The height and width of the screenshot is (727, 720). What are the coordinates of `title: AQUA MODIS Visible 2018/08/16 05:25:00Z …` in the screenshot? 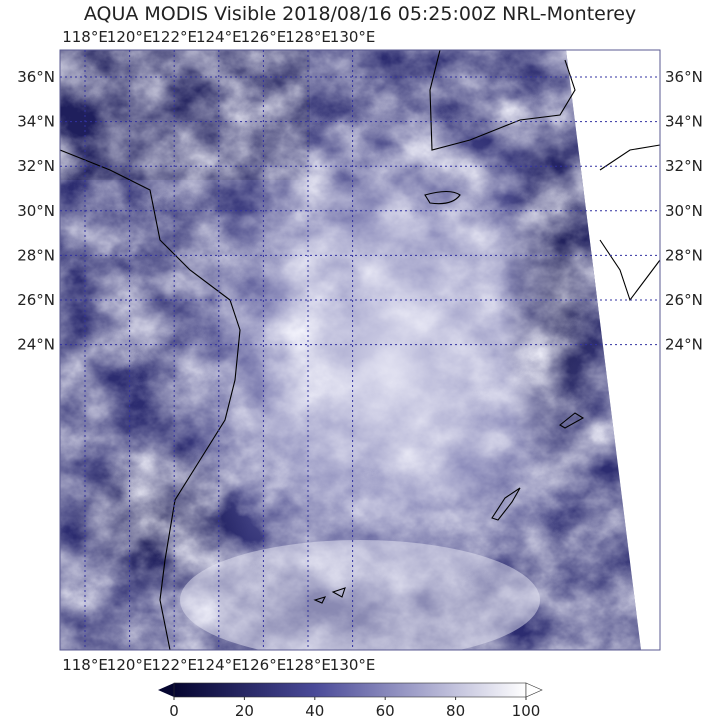 It's located at (360, 14).